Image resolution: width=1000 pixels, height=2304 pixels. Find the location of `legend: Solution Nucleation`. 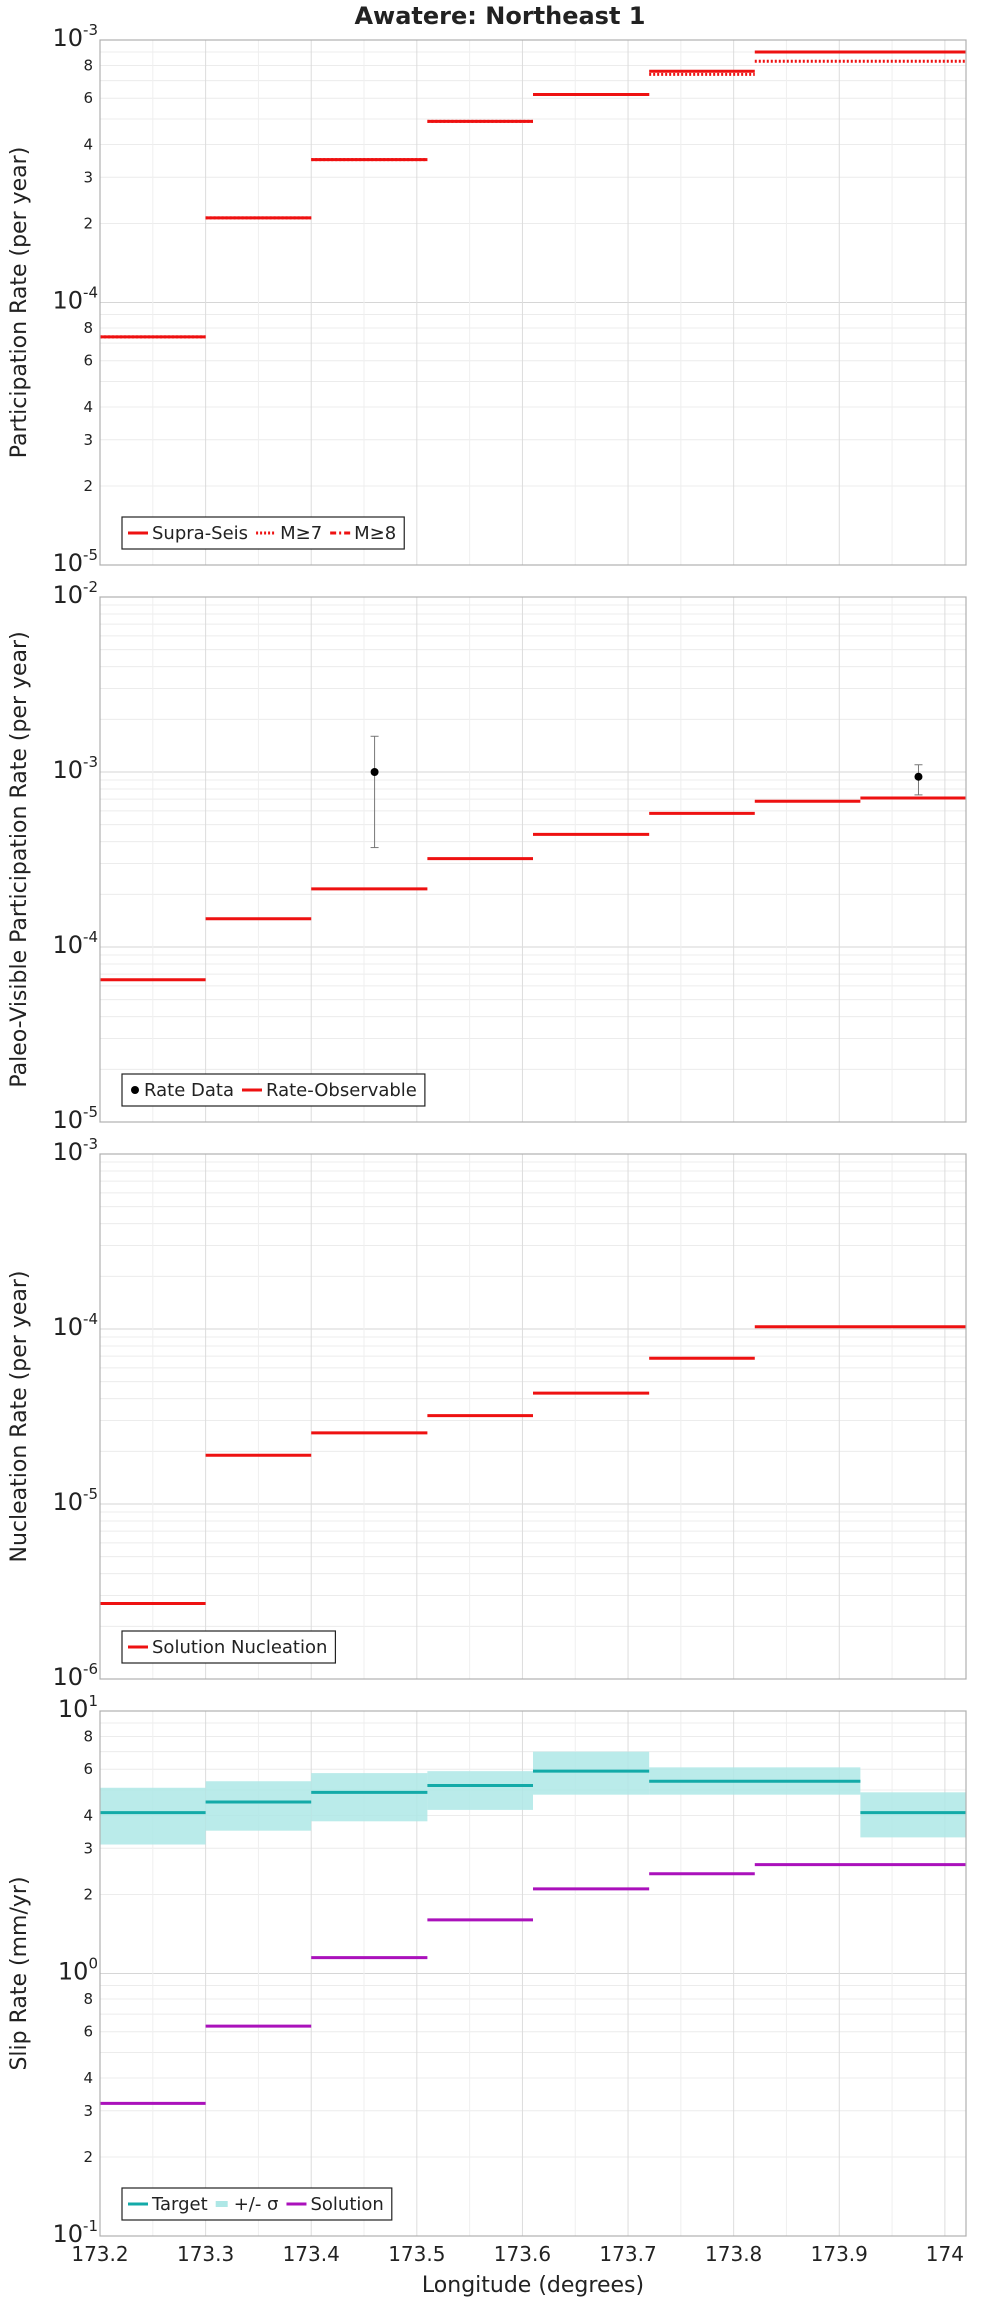

legend: Solution Nucleation is located at coordinates (229, 1647).